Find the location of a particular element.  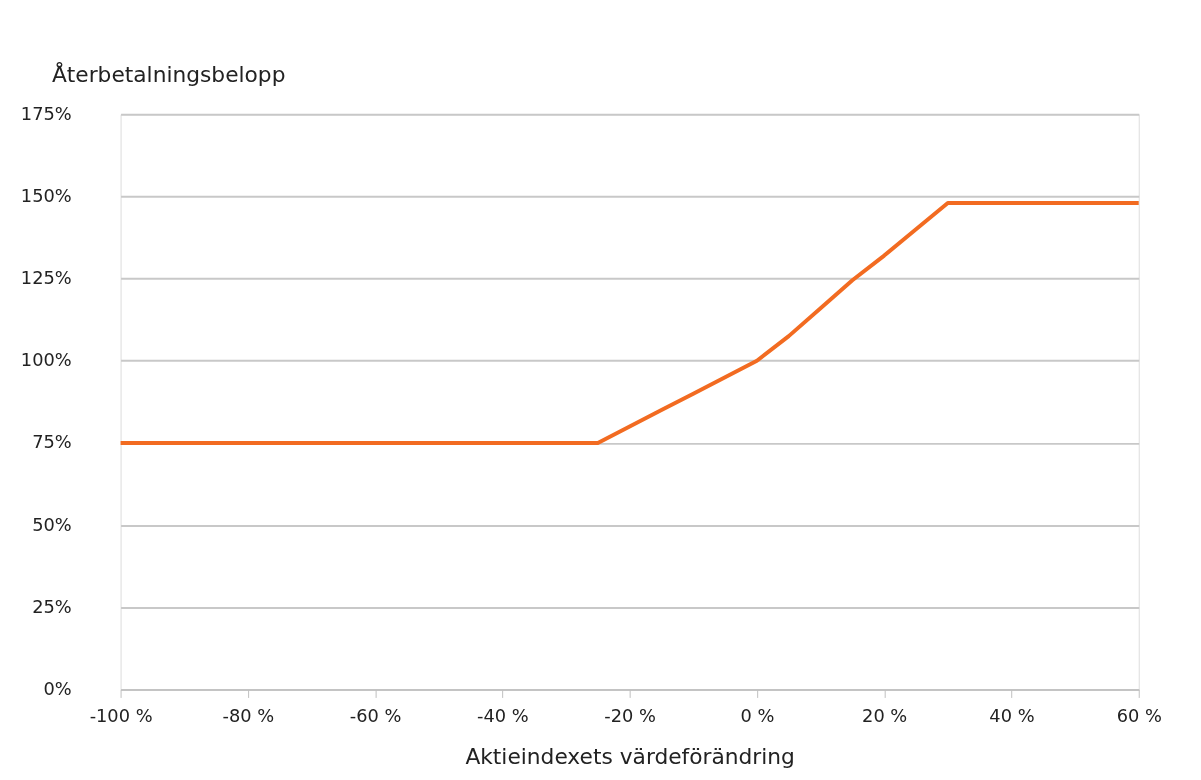

y-tick-label: 100% is located at coordinates (46, 360).